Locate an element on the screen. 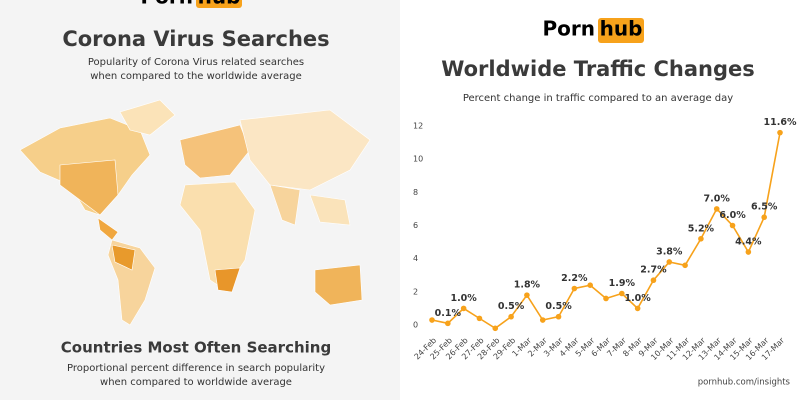 This screenshot has width=800, height=400. y-tick-label: 0 is located at coordinates (415, 325).